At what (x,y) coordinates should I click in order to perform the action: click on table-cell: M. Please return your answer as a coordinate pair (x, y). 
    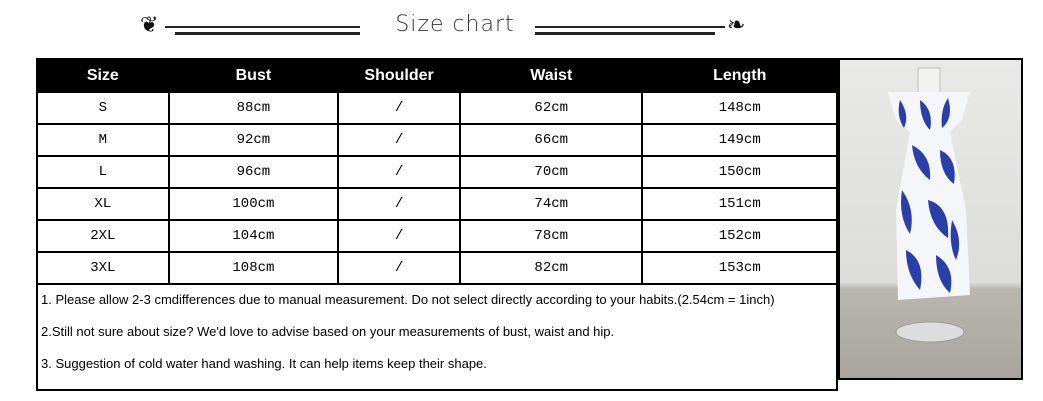
    Looking at the image, I should click on (103, 140).